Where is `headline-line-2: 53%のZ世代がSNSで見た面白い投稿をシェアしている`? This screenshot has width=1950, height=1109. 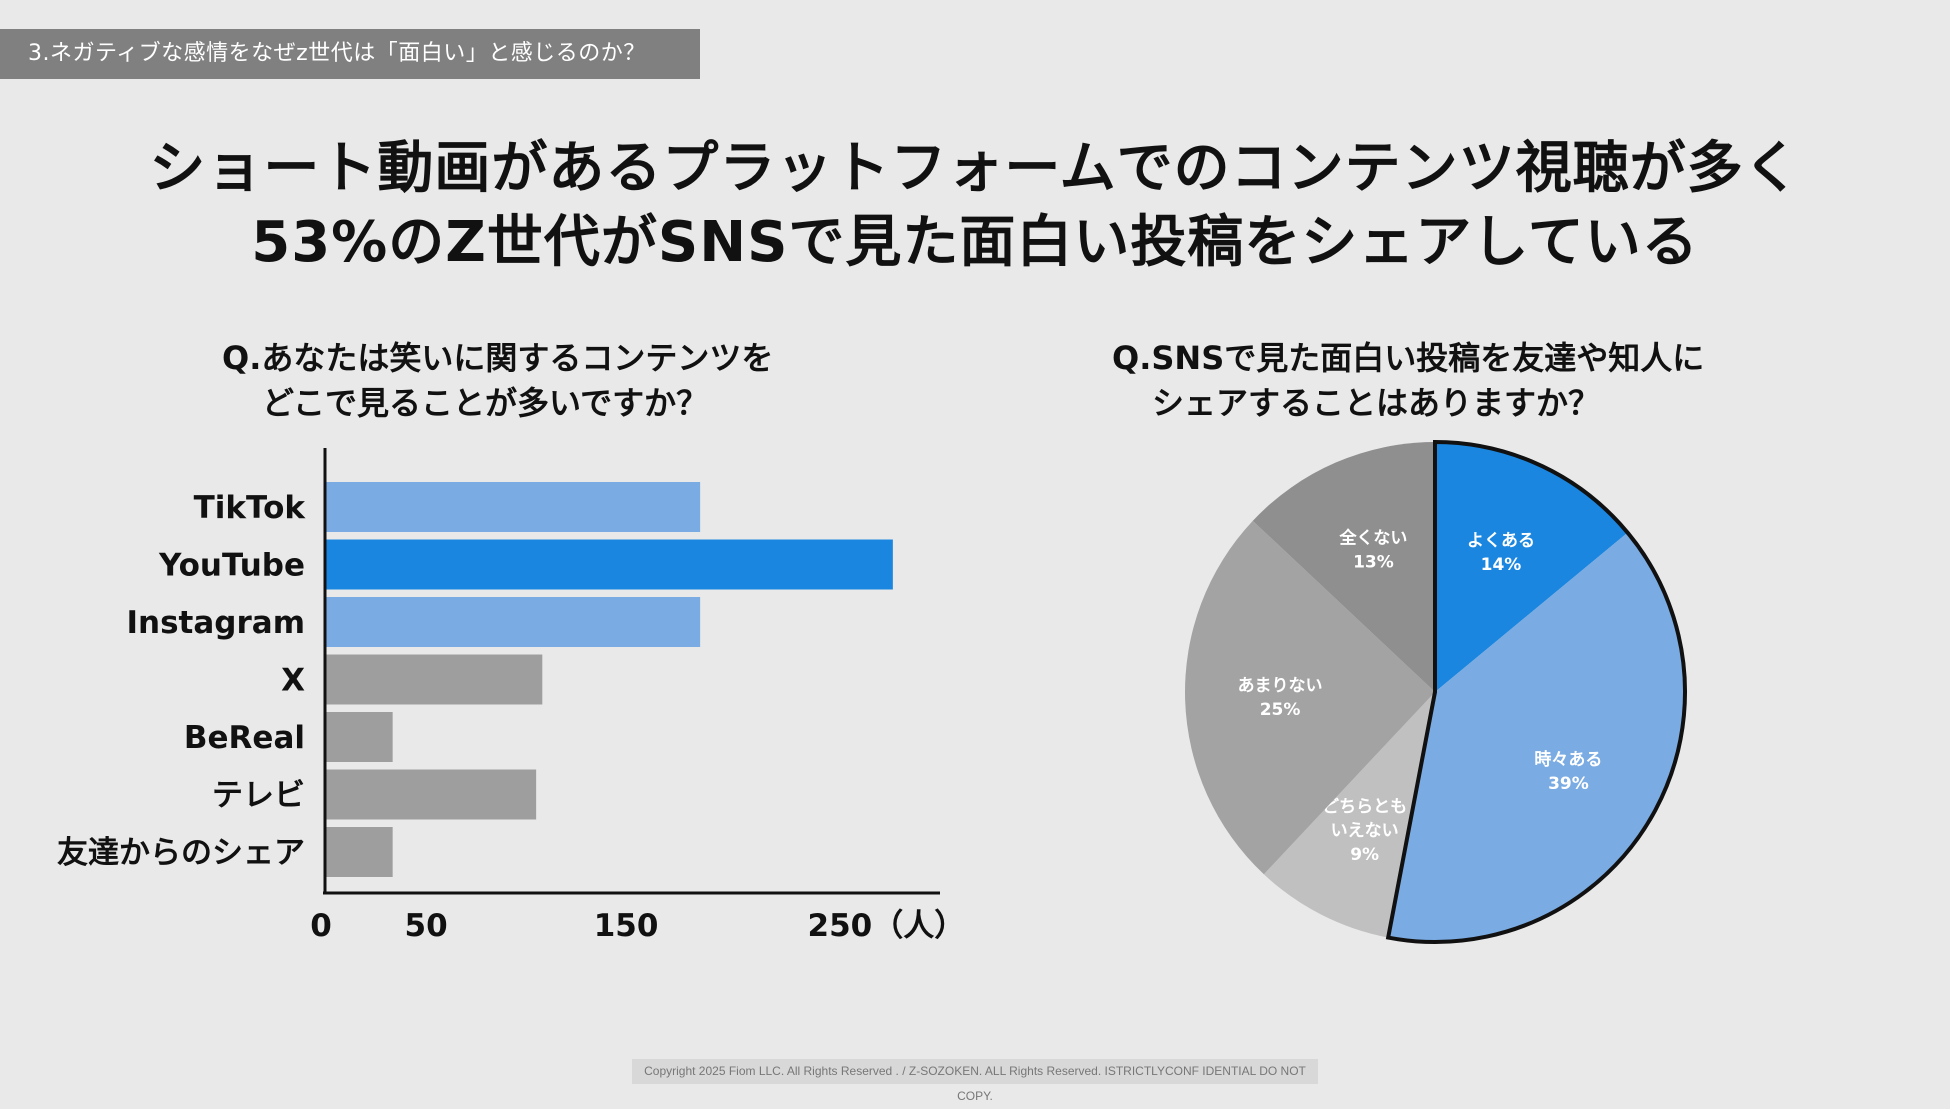
headline-line-2: 53%のZ世代がSNSで見た面白い投稿をシェアしている is located at coordinates (975, 242).